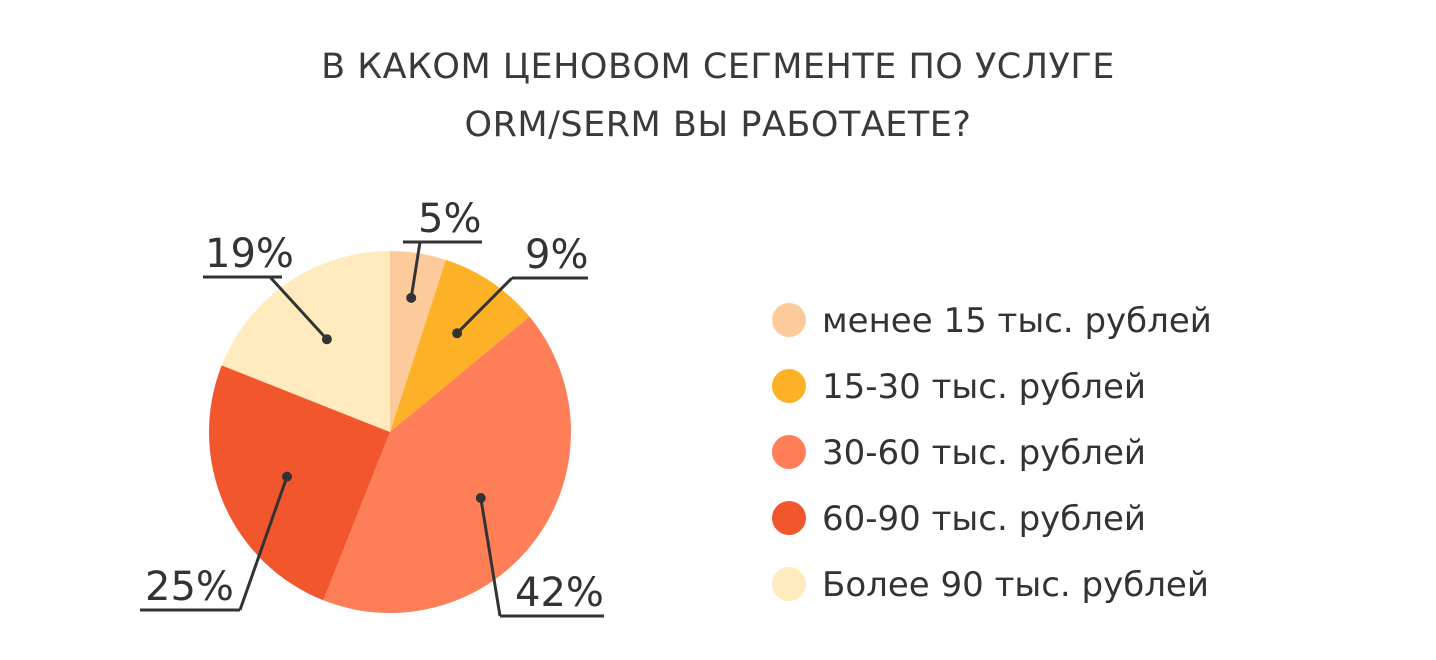 The height and width of the screenshot is (660, 1436). I want to click on legend-label: 15-30 тыс. рублей, so click(984, 387).